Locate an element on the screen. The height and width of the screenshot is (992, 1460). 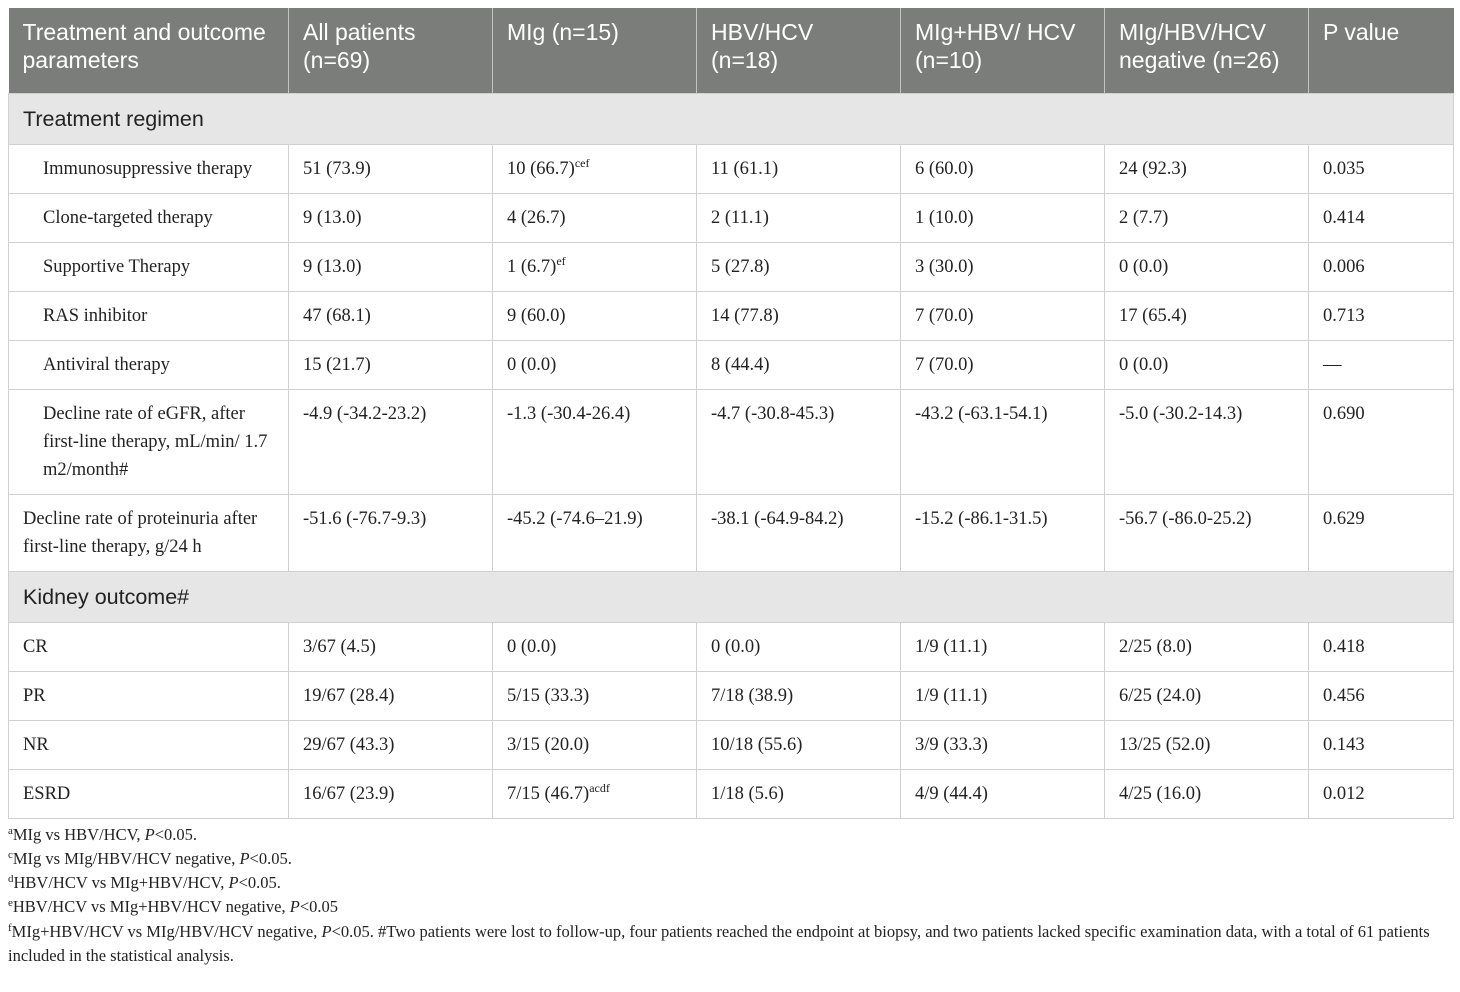
cell-value: 0.143 is located at coordinates (1344, 744).